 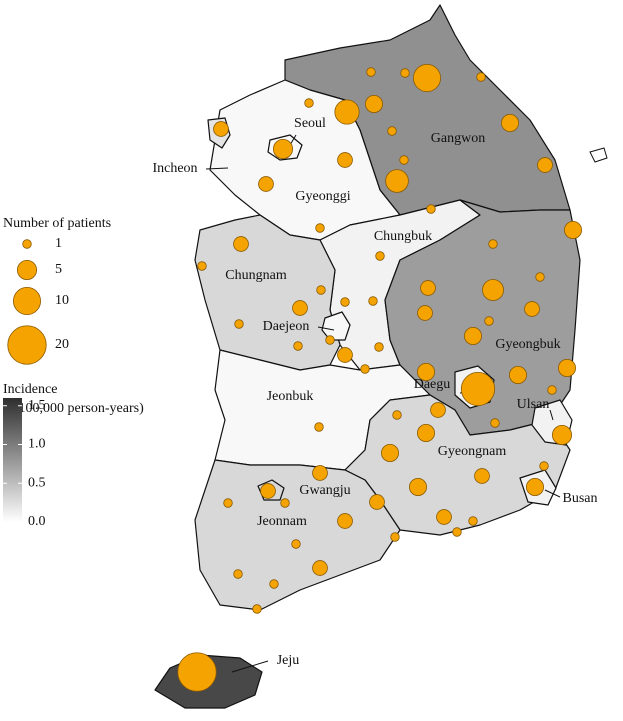 I want to click on region-label: Gyeonggi, so click(x=322, y=196).